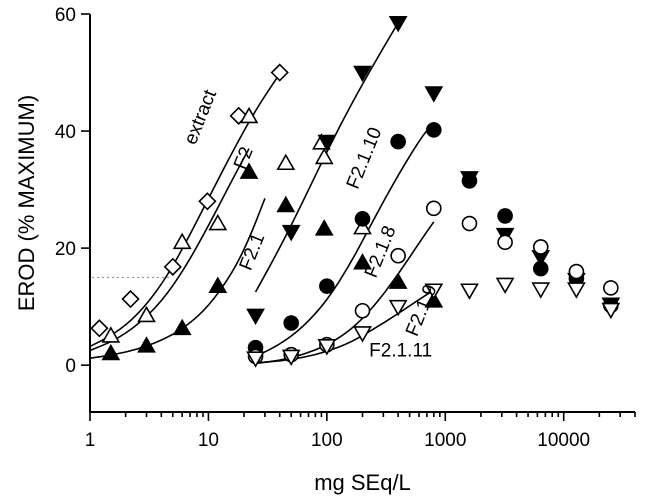  Describe the element at coordinates (70, 366) in the screenshot. I see `y-tick-label: 0` at that location.